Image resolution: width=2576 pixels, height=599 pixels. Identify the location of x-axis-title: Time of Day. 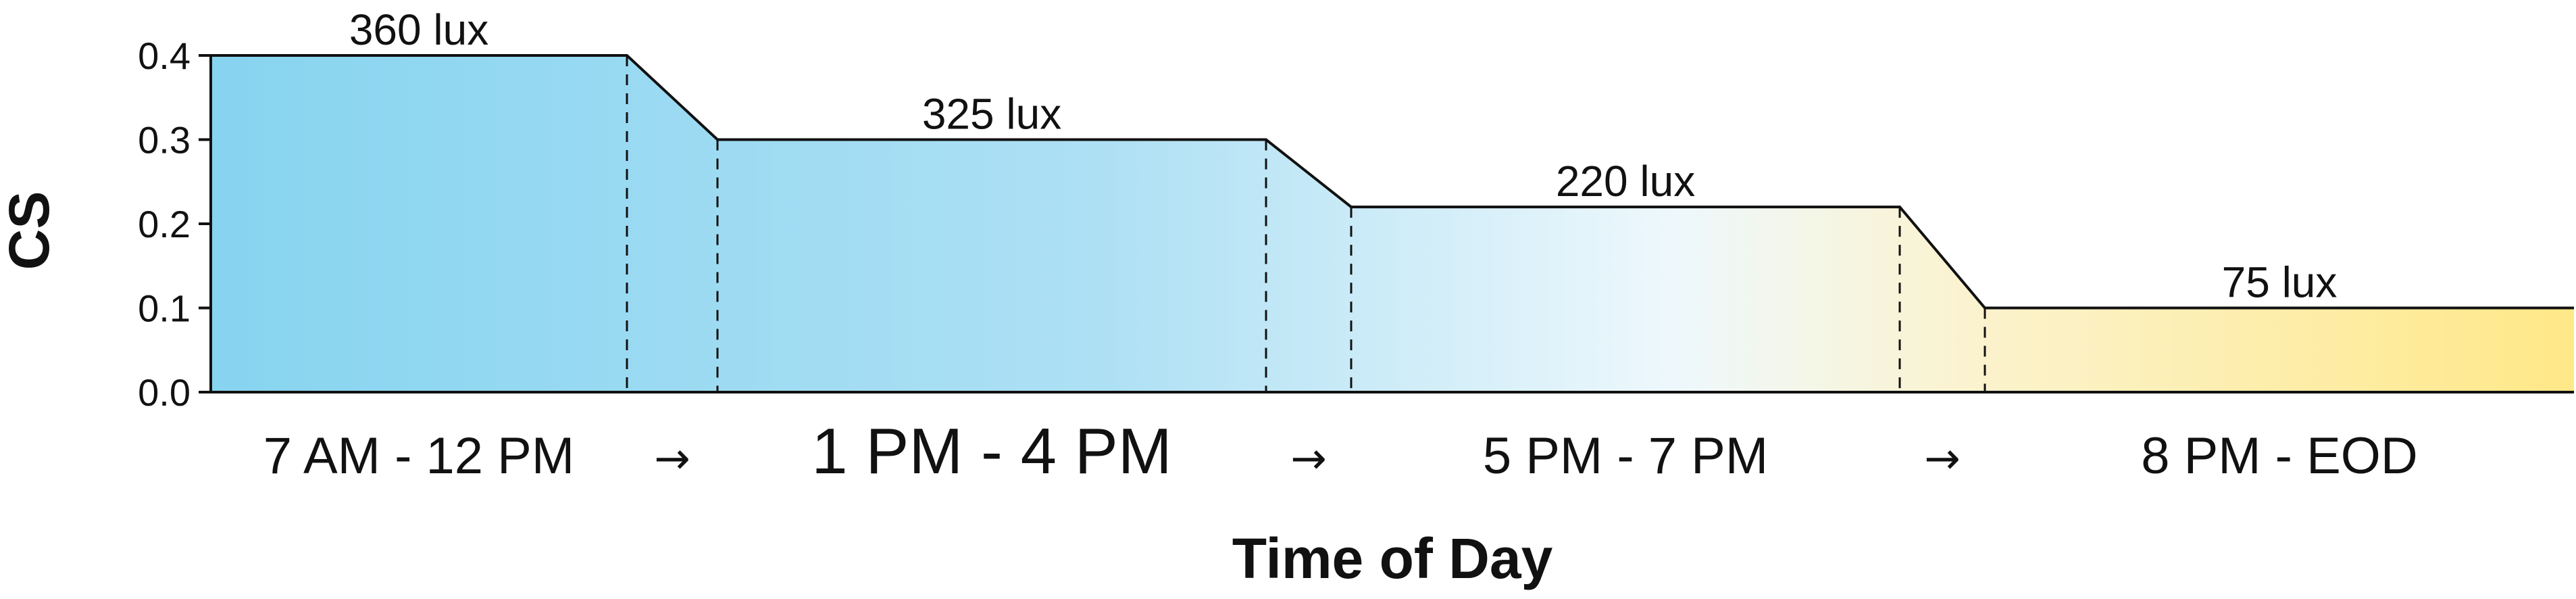
(1392, 559).